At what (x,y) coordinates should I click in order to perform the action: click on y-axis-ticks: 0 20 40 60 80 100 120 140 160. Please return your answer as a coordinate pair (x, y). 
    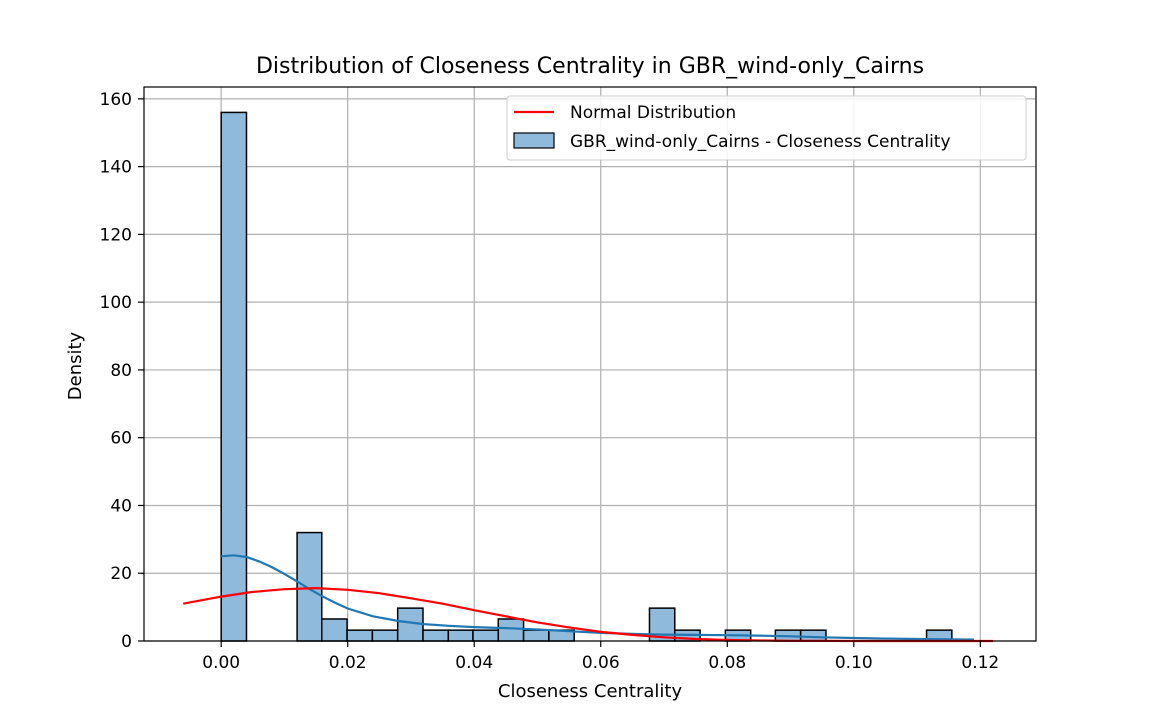
    Looking at the image, I should click on (122, 371).